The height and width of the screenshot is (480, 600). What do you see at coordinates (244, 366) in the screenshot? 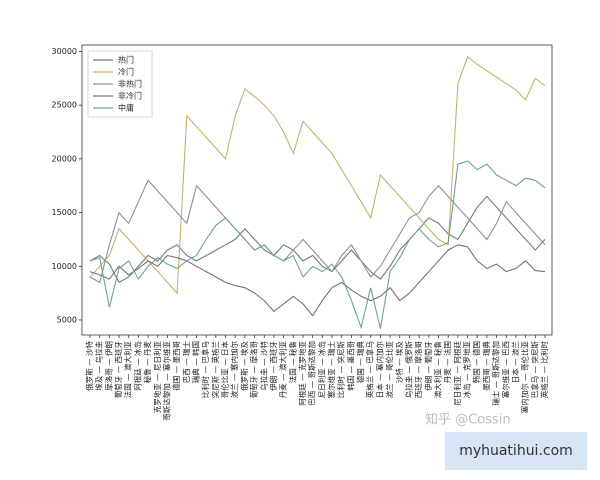
I see `x-tick-label: 俄罗斯 — 埃及` at bounding box center [244, 366].